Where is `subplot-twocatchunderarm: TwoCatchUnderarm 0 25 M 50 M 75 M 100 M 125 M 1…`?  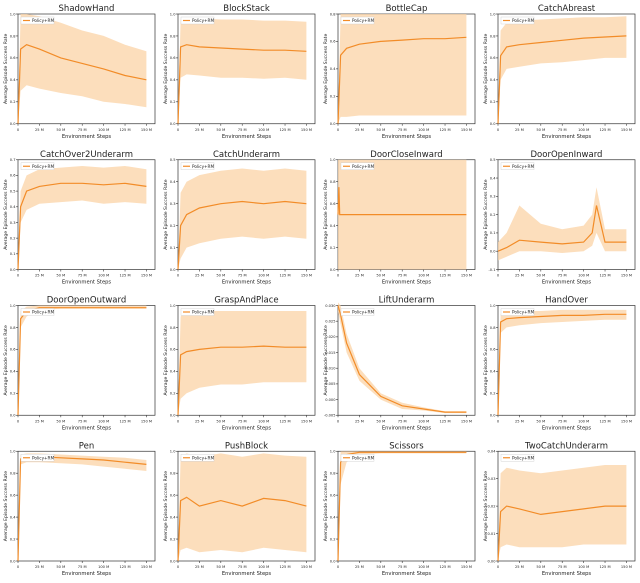 subplot-twocatchunderarm: TwoCatchUnderarm 0 25 M 50 M 75 M 100 M 125 M 1… is located at coordinates (559, 509).